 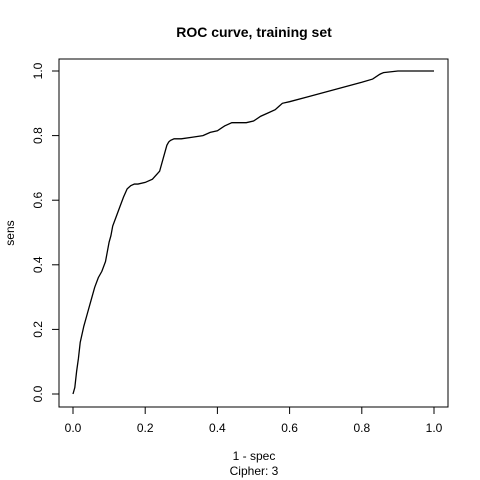 What do you see at coordinates (254, 32) in the screenshot?
I see `chart-title: ROC curve, training set` at bounding box center [254, 32].